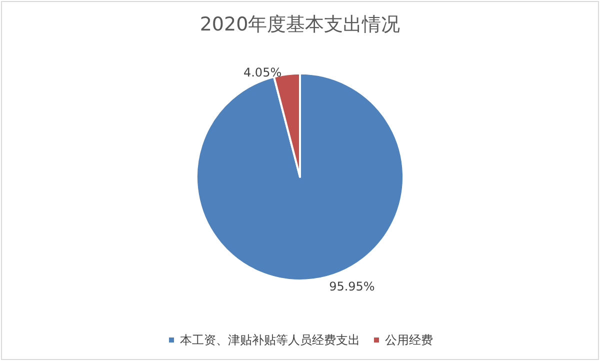 Image resolution: width=600 pixels, height=361 pixels. I want to click on legend-label: 本工资、津贴补贴等人员经费支出, so click(270, 340).